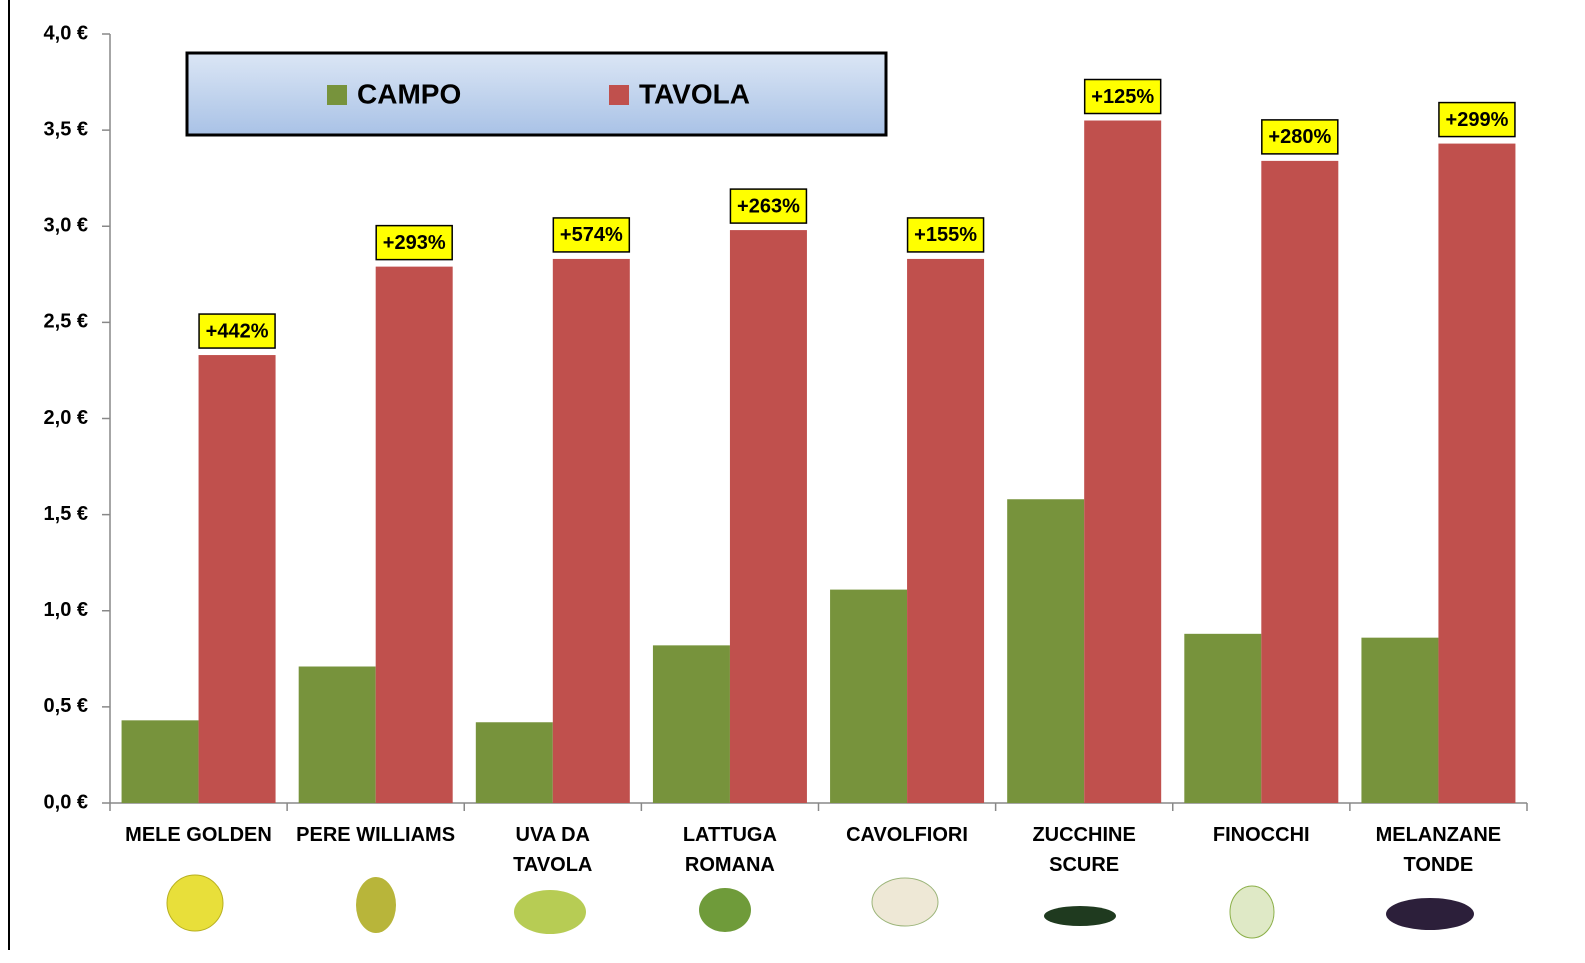 This screenshot has width=1585, height=963. Describe the element at coordinates (66, 418) in the screenshot. I see `y-tick-label: 2,0 €` at that location.